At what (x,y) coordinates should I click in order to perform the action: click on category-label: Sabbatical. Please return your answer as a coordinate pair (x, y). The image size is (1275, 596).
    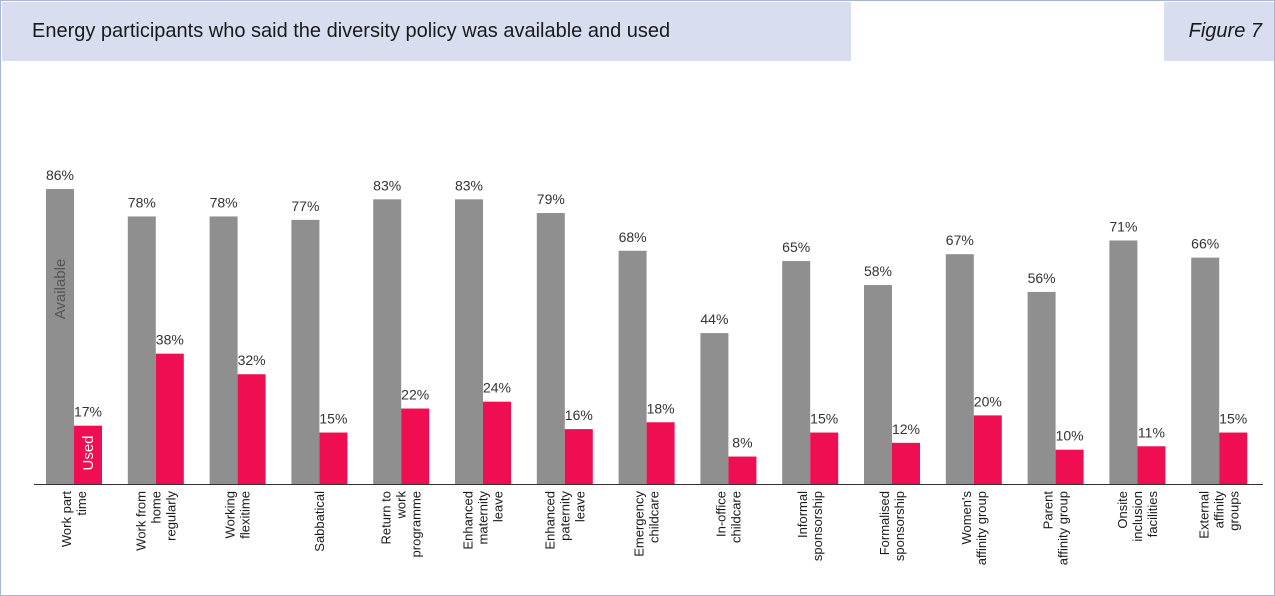
    Looking at the image, I should click on (319, 521).